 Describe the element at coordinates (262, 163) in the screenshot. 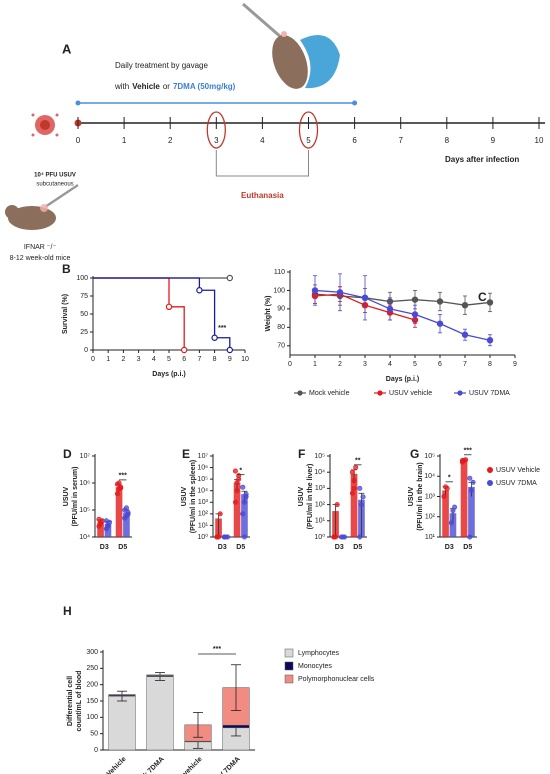

I see `euthanasia-bracket` at that location.